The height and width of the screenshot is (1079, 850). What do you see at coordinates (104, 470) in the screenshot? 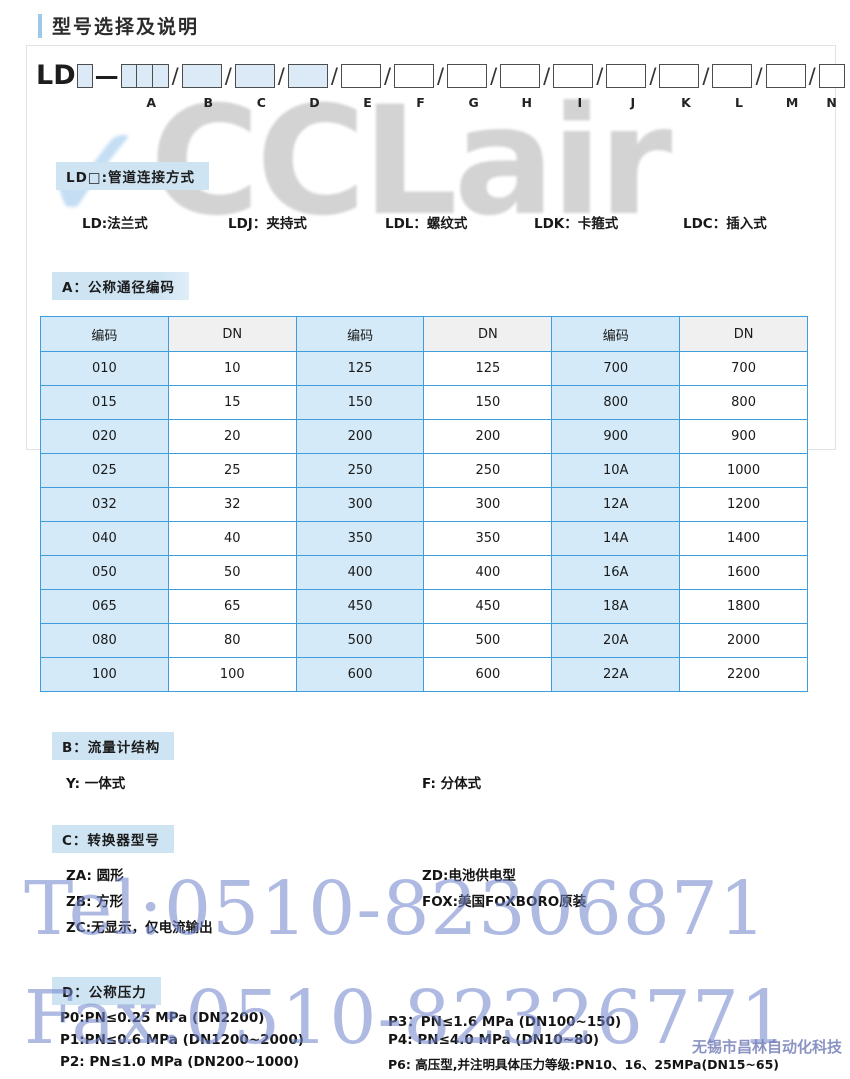
I see `cell: 025` at bounding box center [104, 470].